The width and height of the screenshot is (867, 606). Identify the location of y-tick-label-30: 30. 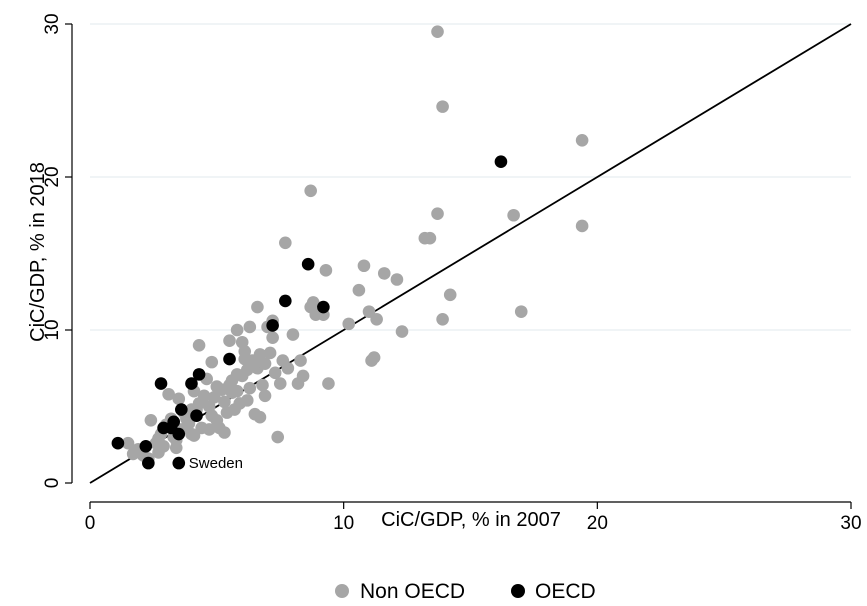
(52, 23).